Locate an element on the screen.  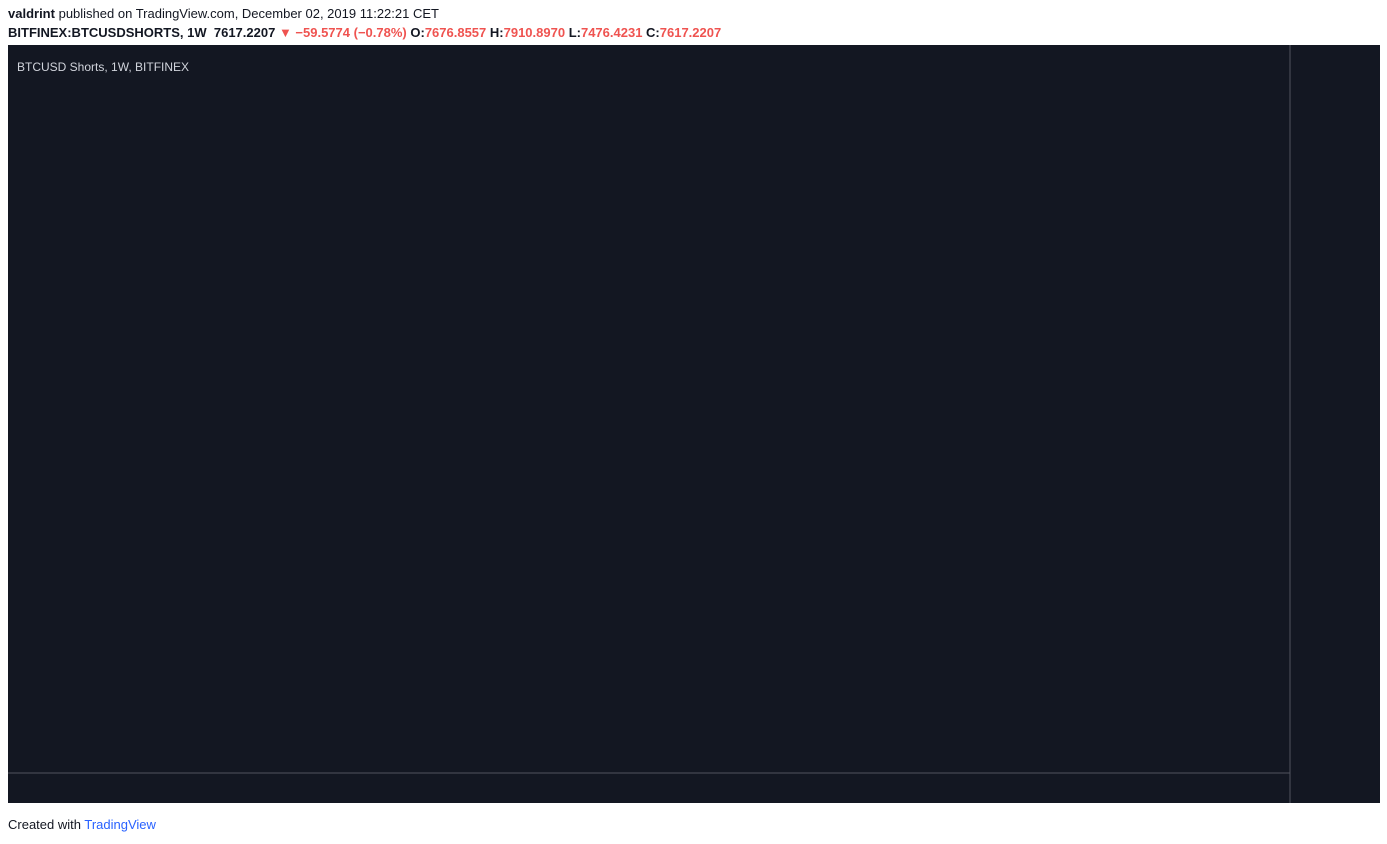
ohlc-label: L: is located at coordinates (574, 32).